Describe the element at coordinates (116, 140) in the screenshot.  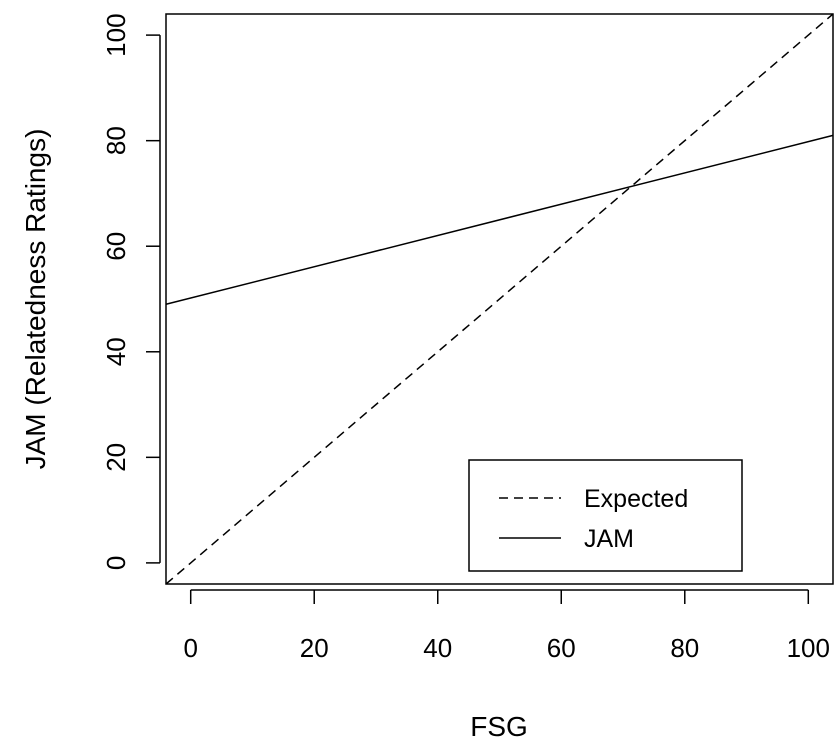
I see `y-tick-label: 80` at that location.